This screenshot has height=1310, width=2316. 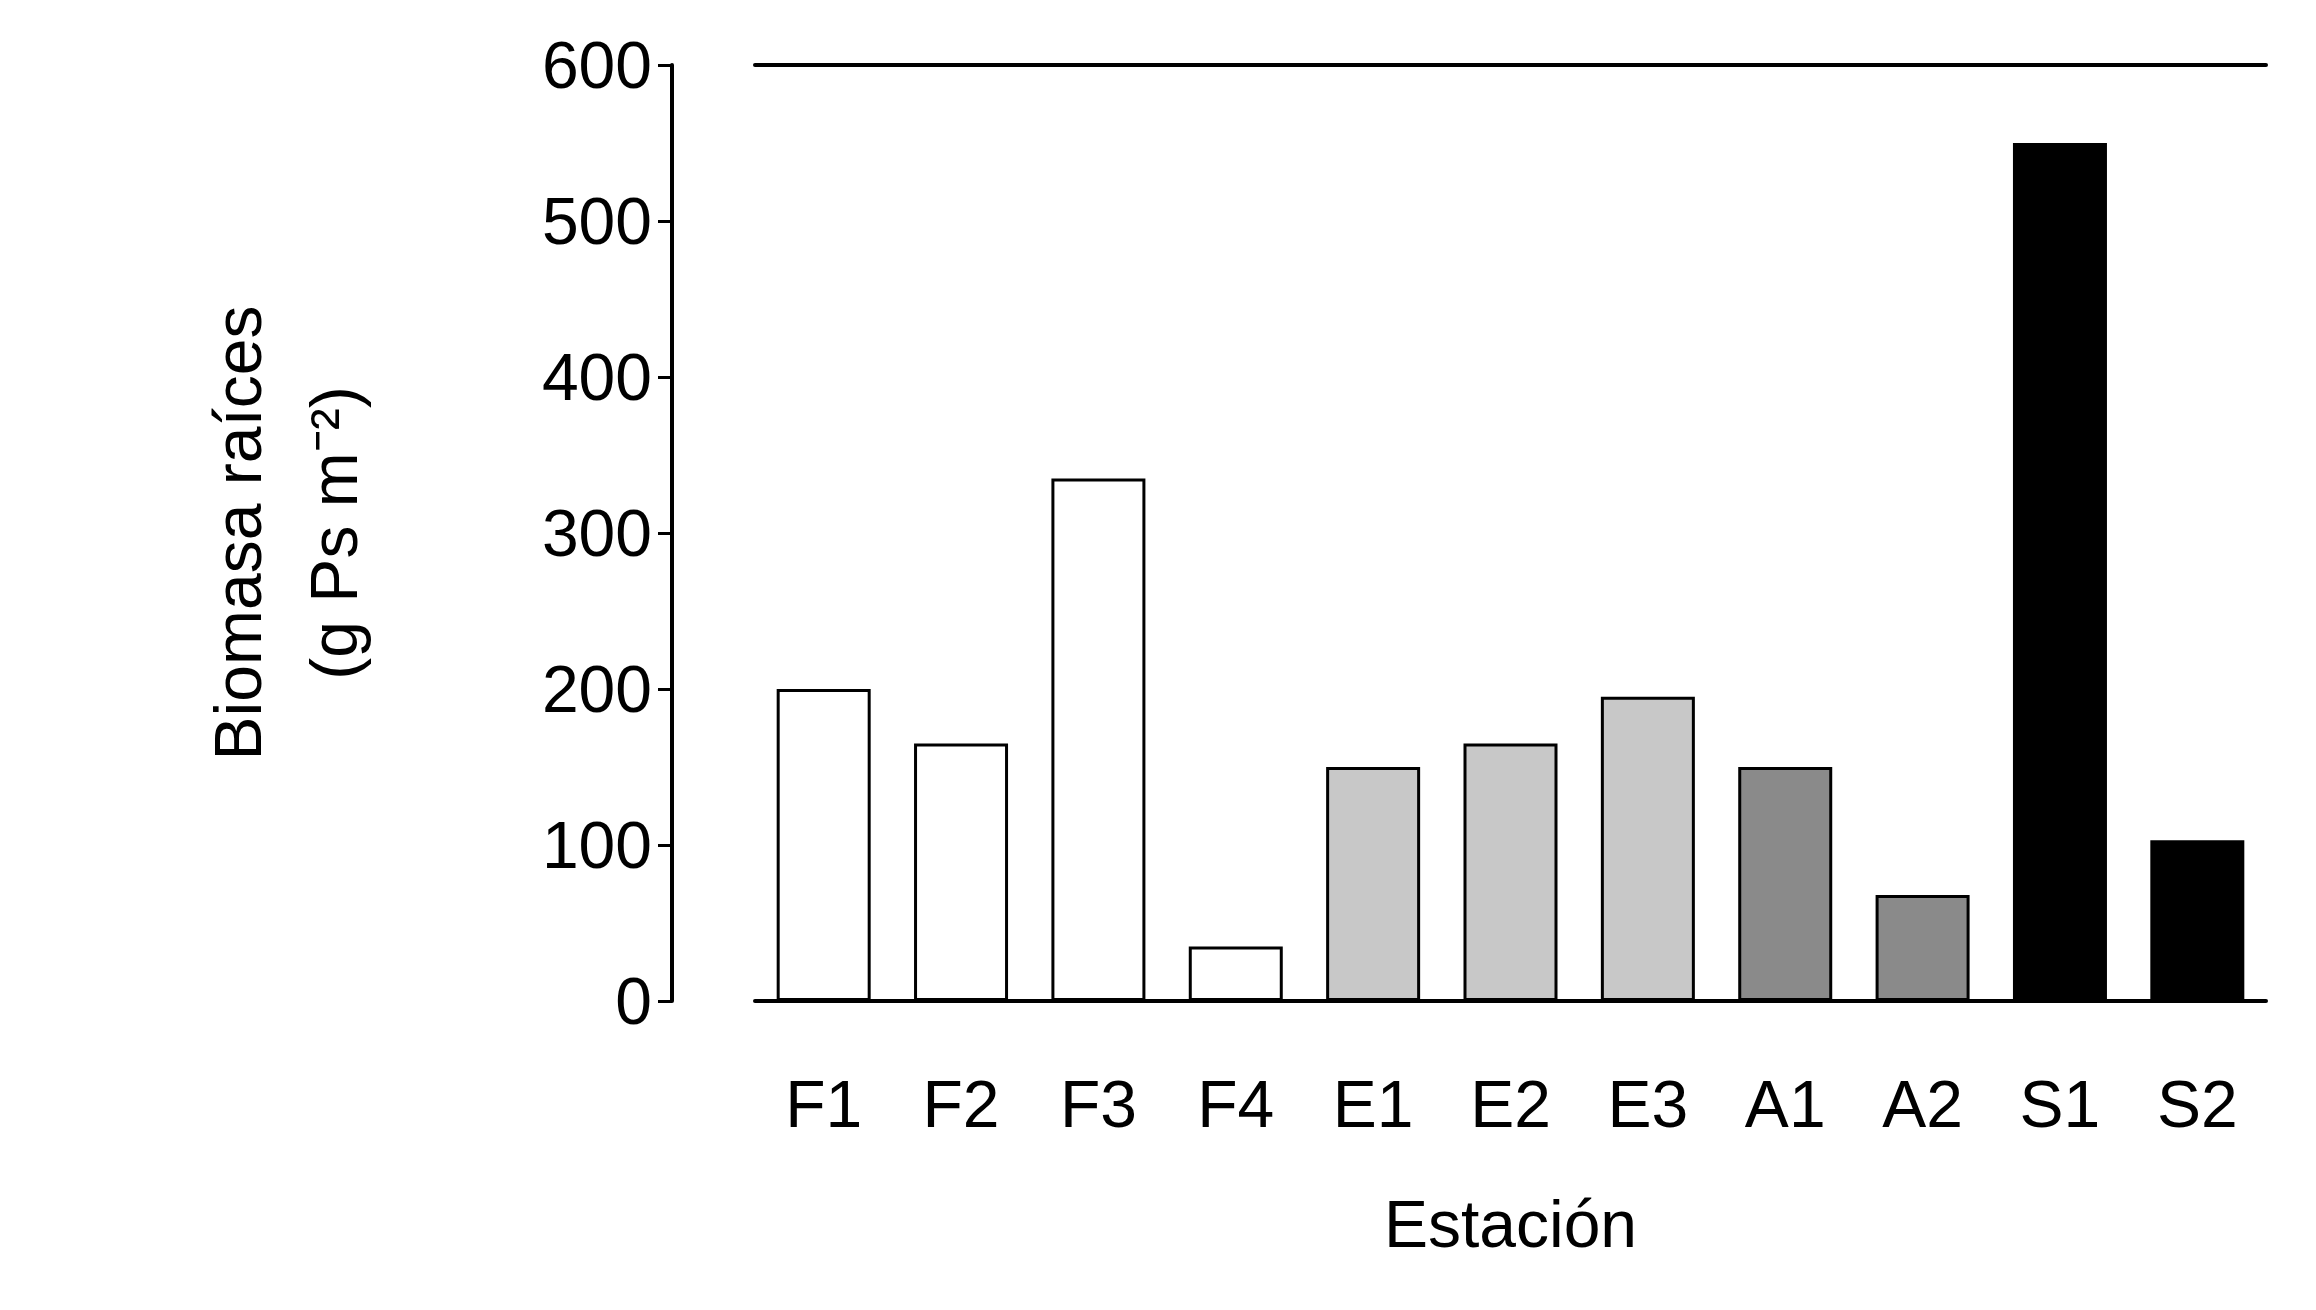 I want to click on x-tick-label: A2, so click(x=1922, y=1104).